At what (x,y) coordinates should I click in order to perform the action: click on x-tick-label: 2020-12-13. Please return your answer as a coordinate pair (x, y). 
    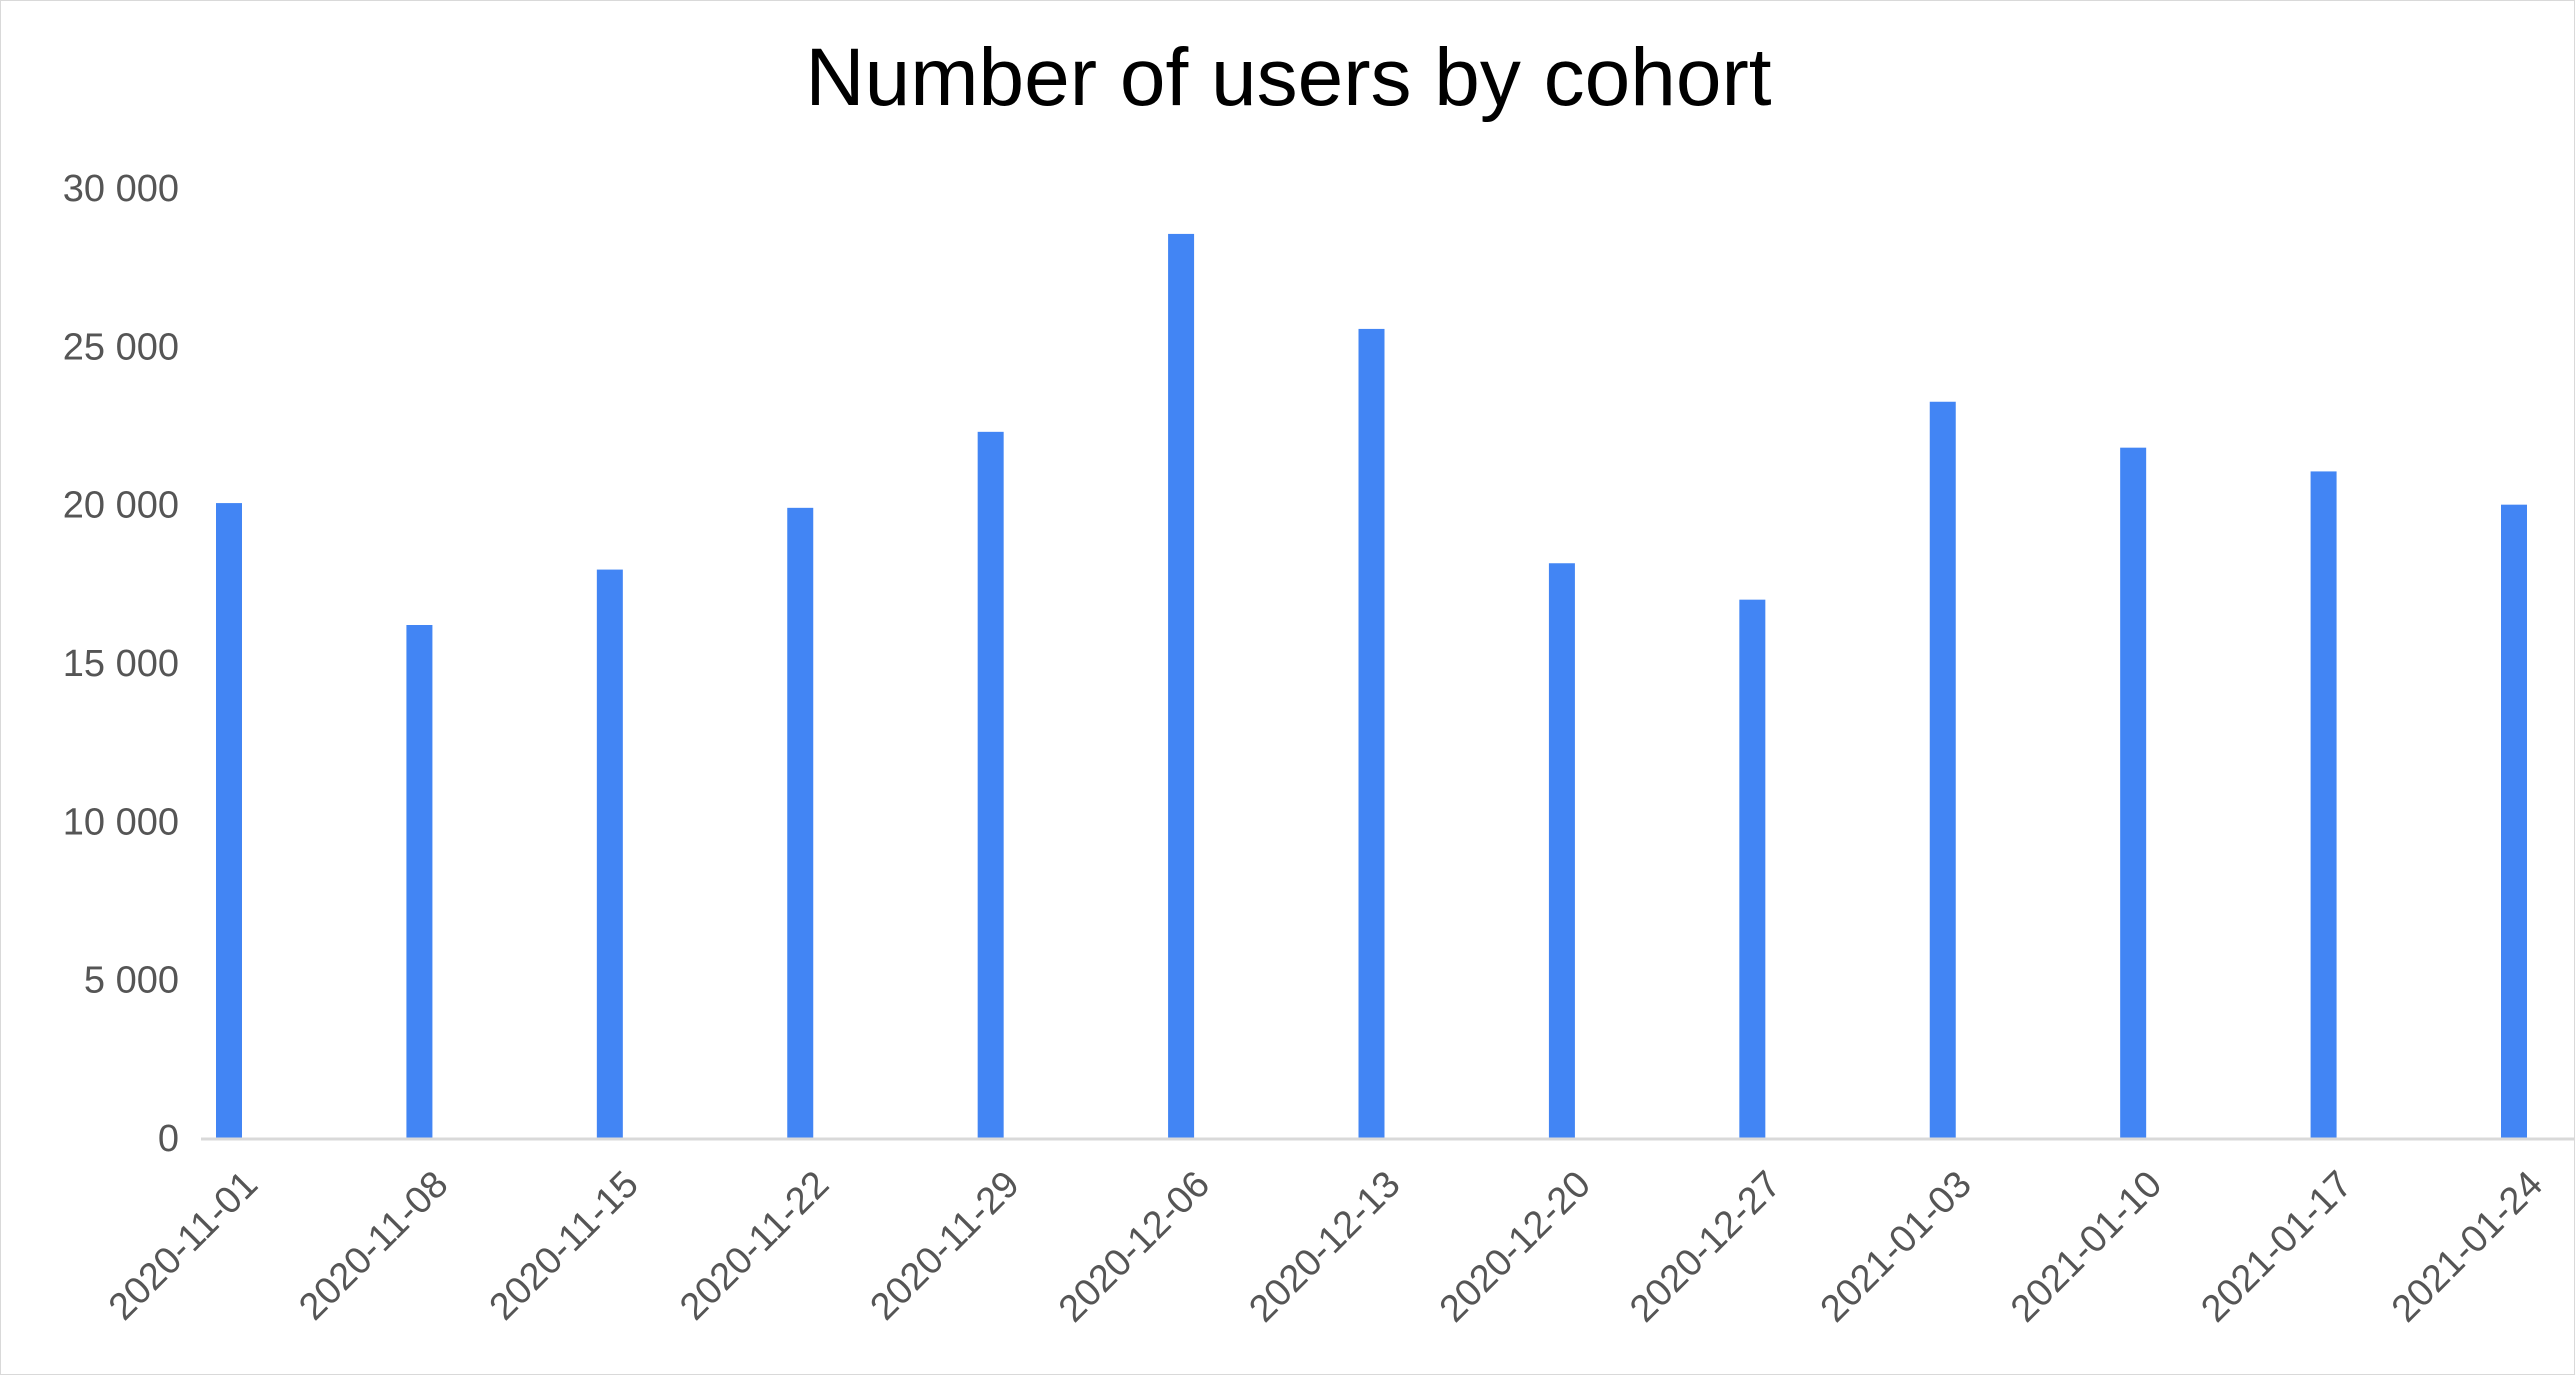
    Looking at the image, I should click on (1324, 1246).